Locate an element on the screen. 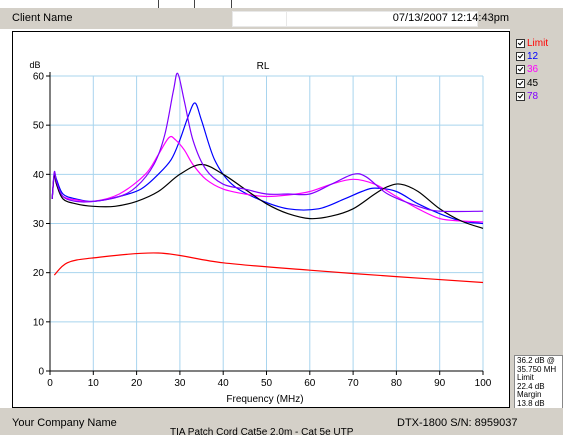 This screenshot has height=438, width=563. readout-limit-label: Limit is located at coordinates (525, 377).